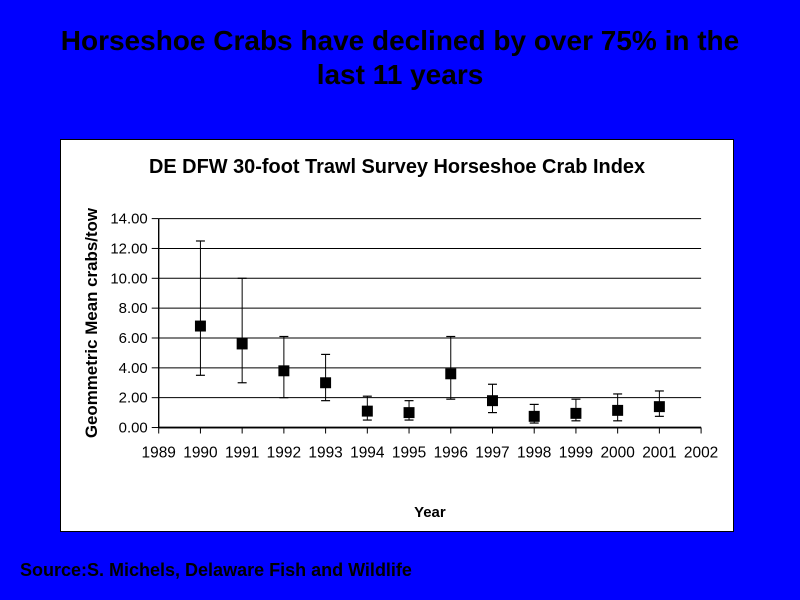  What do you see at coordinates (200, 308) in the screenshot?
I see `error-bar-1990` at bounding box center [200, 308].